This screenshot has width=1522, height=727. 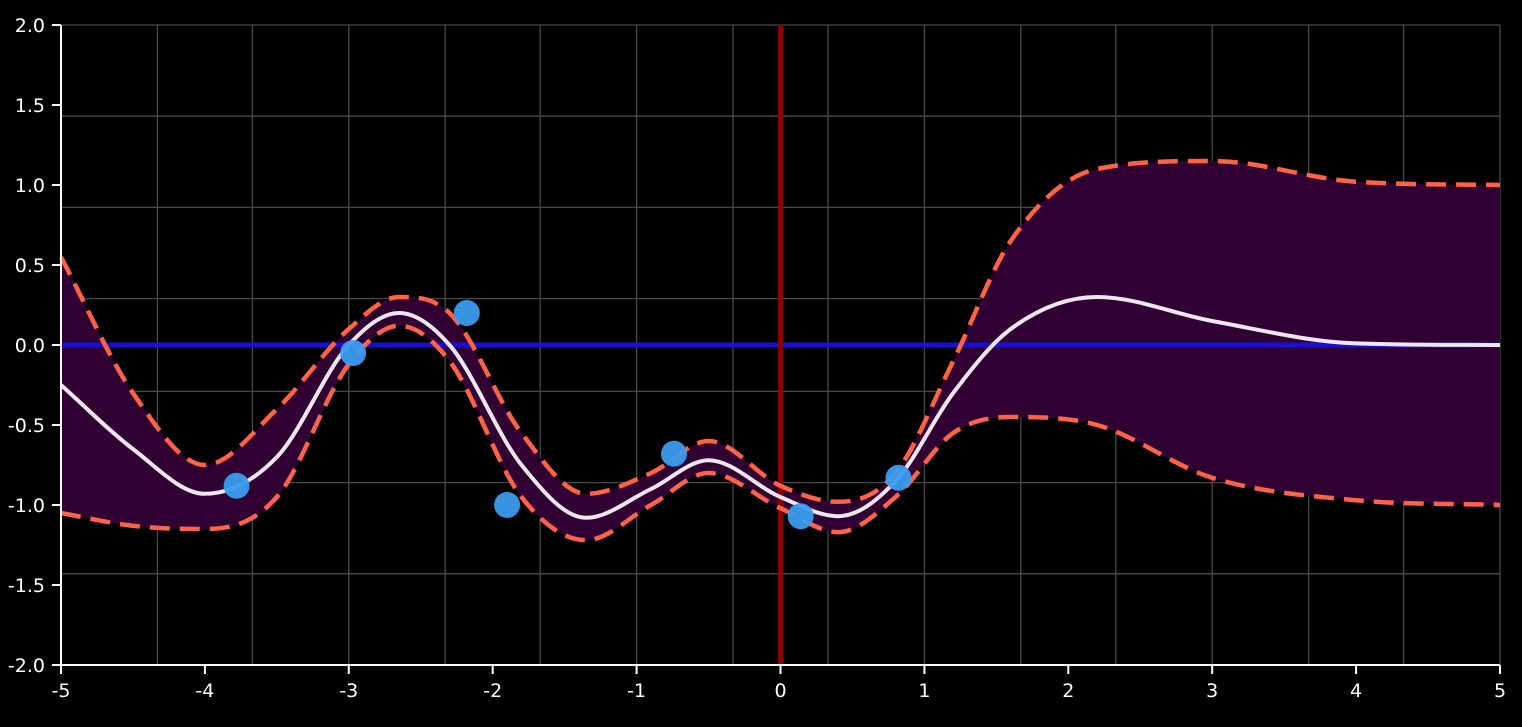 I want to click on y-axis-ticks: -2.0 -1.5 -1.0 -0.5 0.0 0.5 1.0 1.5 2.0, so click(x=34, y=346).